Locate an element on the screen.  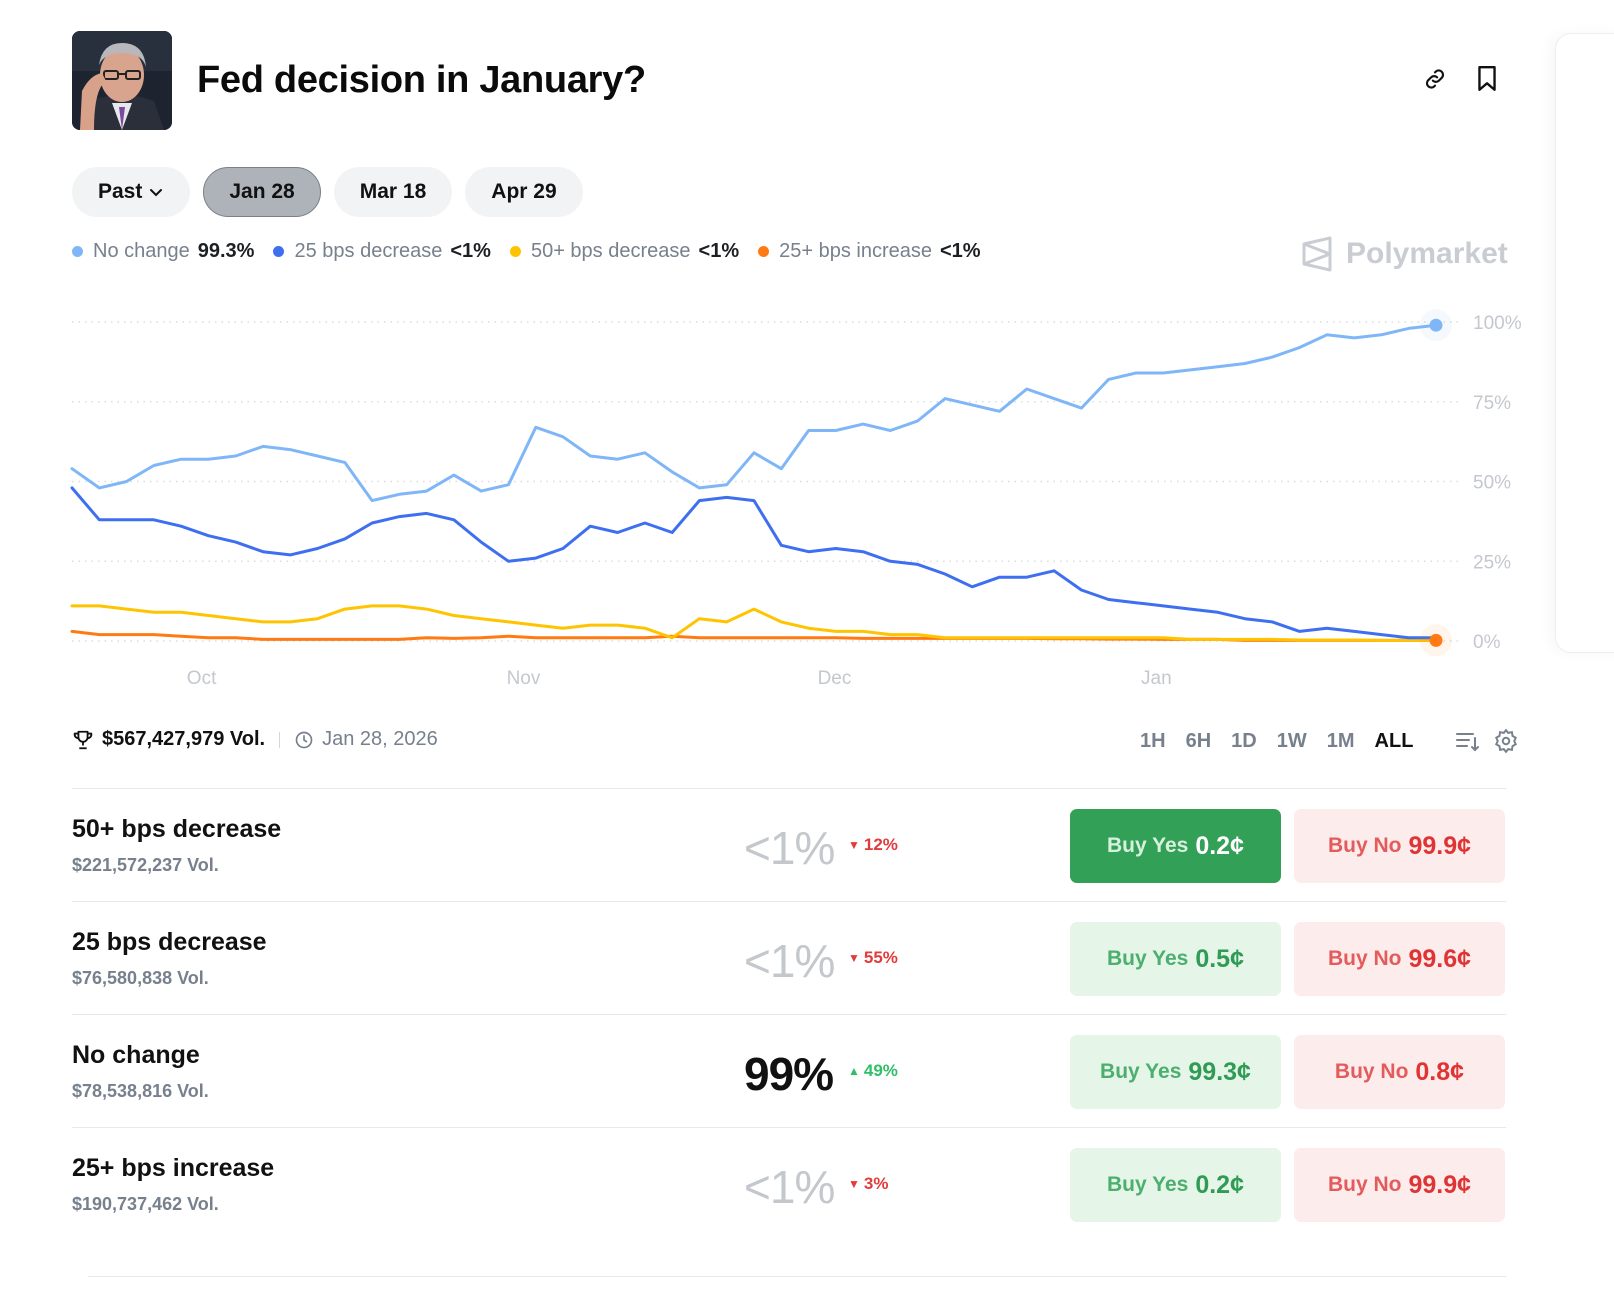
x-tick-label: Oct is located at coordinates (202, 678).